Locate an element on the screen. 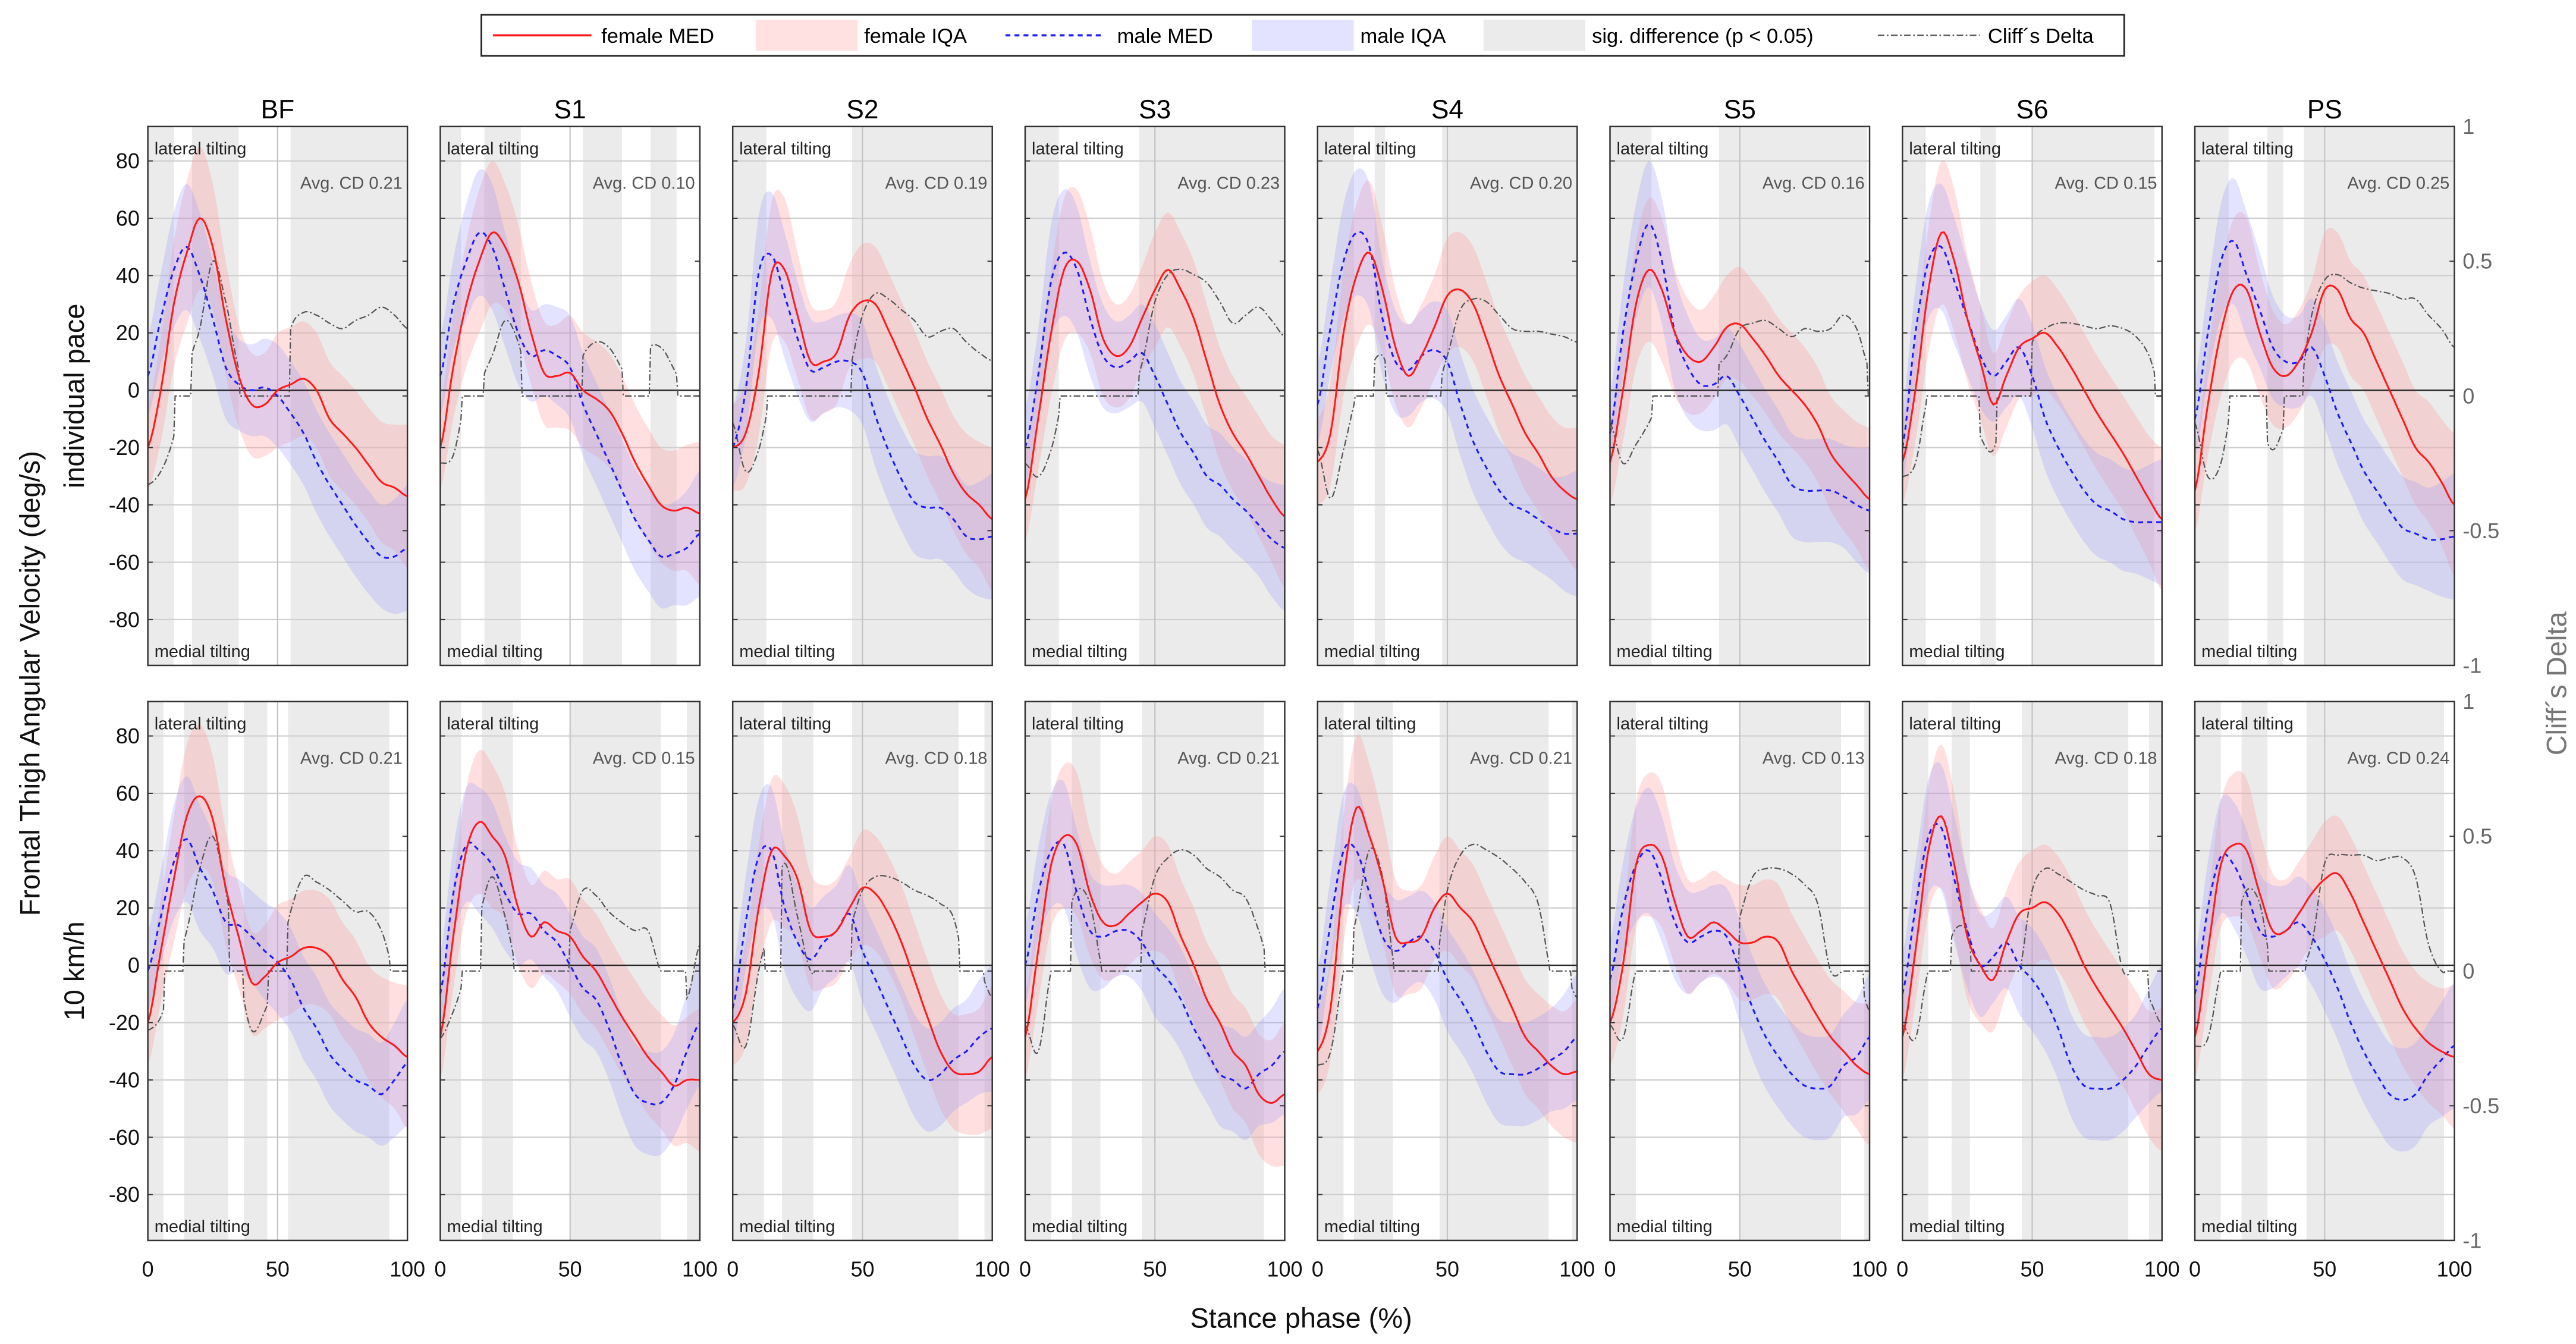  avg-cd-label: Avg. CD 0.15 is located at coordinates (644, 758).